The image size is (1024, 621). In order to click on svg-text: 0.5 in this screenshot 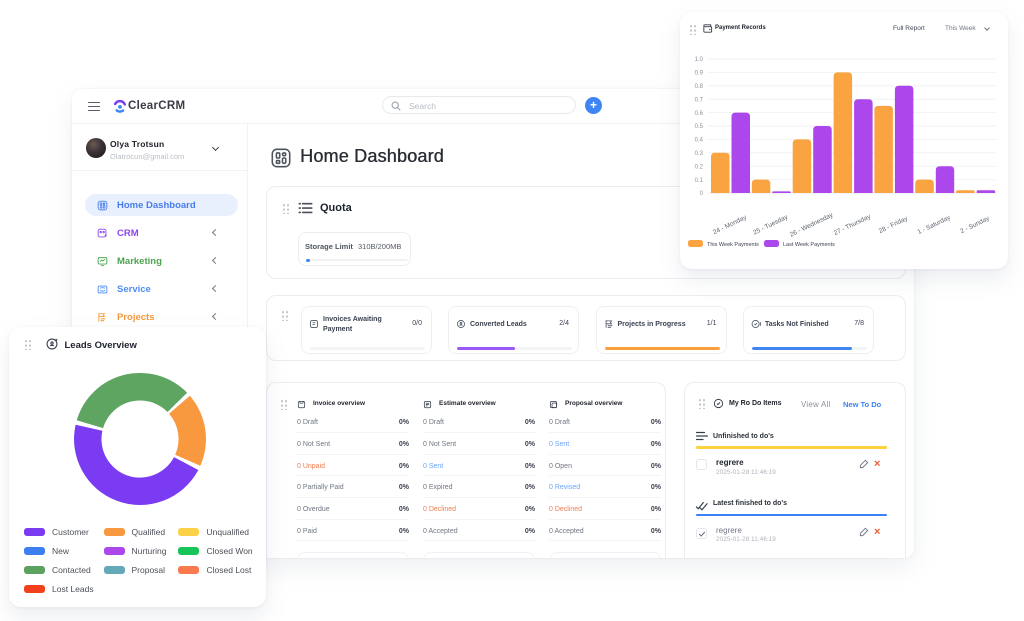, I will do `click(699, 127)`.